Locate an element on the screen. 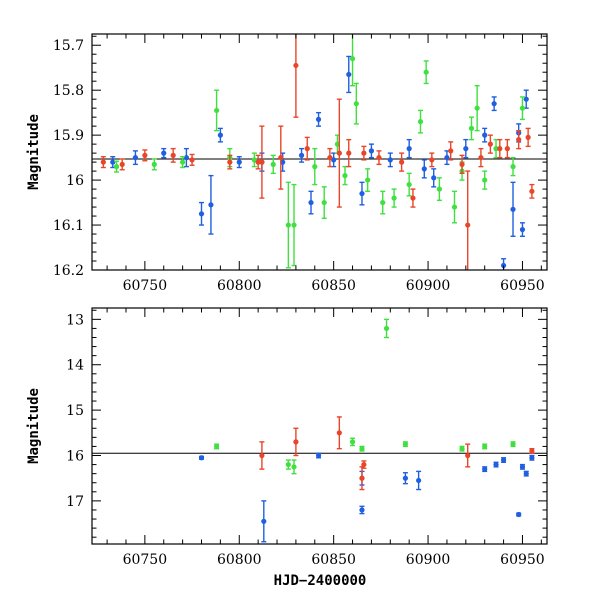  top-y-tick-label: 15.8 is located at coordinates (68, 91).